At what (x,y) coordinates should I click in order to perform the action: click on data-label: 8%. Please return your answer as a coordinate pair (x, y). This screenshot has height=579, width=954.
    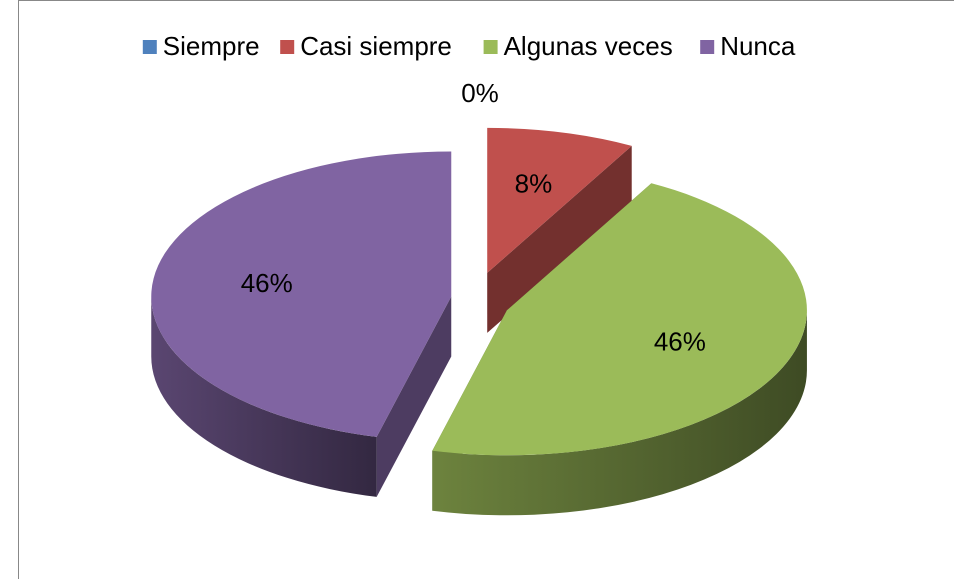
    Looking at the image, I should click on (534, 184).